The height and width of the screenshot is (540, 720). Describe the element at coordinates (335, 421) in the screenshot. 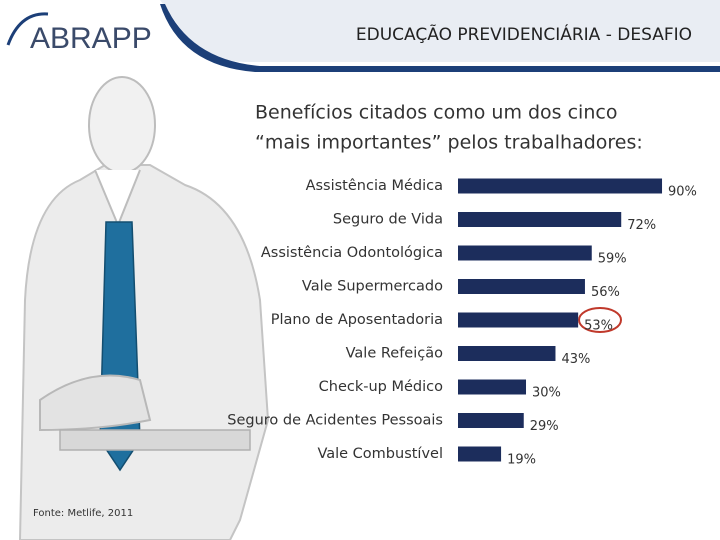

I see `category-label: Seguro de Acidentes Pessoais` at that location.